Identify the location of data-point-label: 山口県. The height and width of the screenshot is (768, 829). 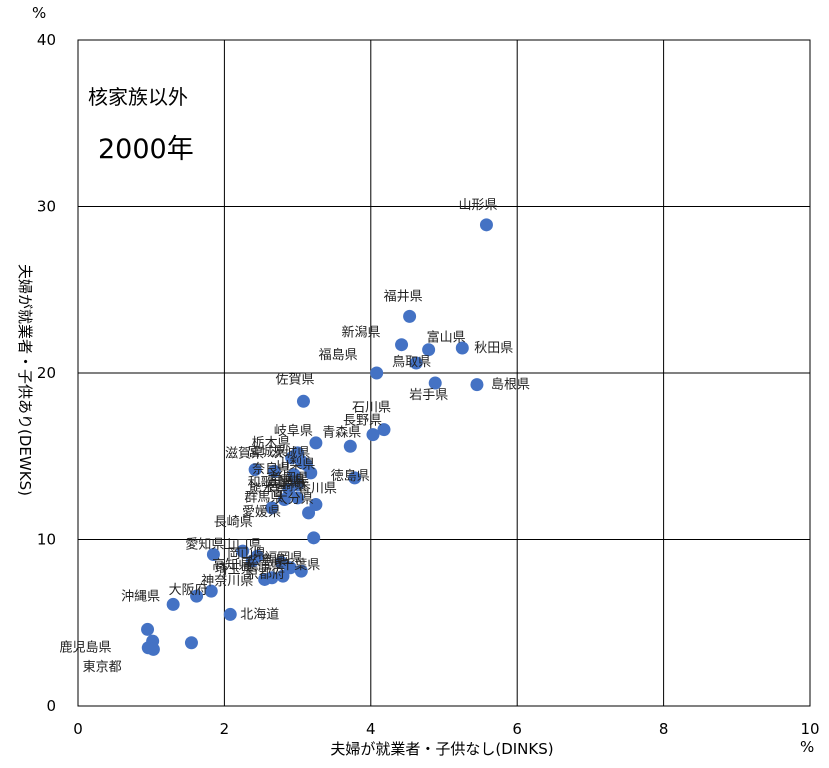
(242, 545).